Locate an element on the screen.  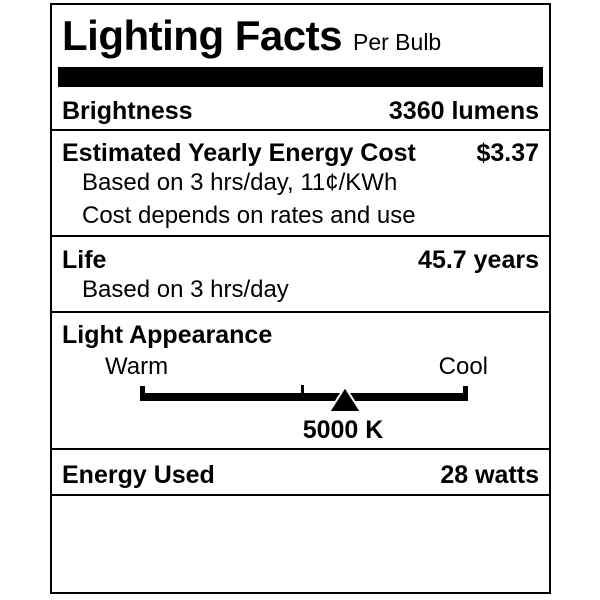
energy-cost-row: Estimated Yearly Energy Cost $3.37 is located at coordinates (300, 153).